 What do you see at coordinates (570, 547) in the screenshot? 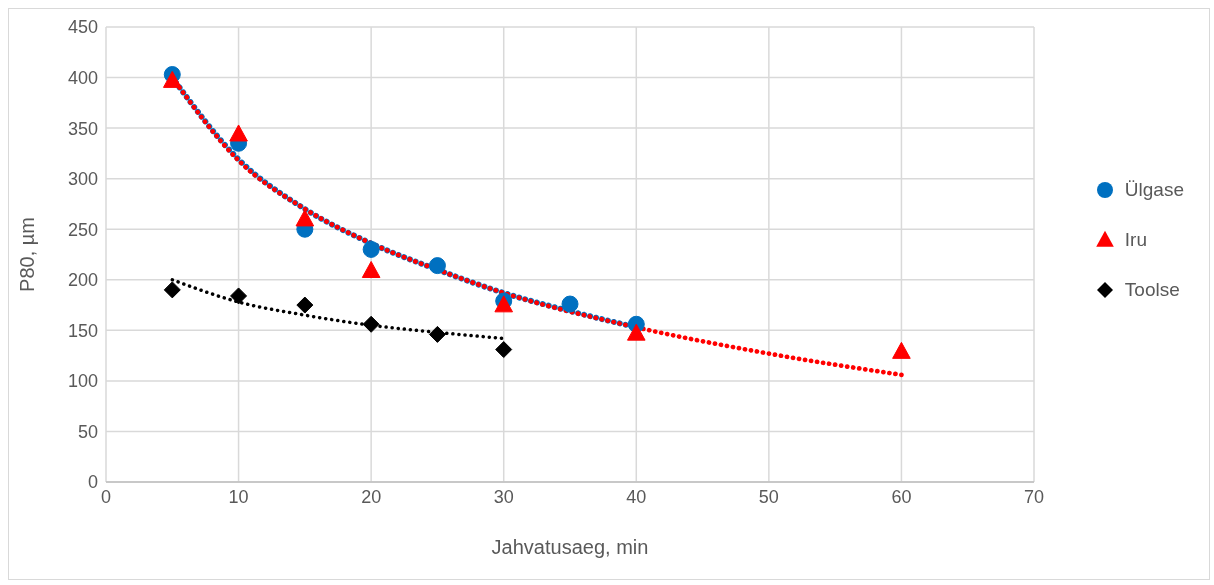
I see `x-axis-title: Jahvatusaeg, min` at bounding box center [570, 547].